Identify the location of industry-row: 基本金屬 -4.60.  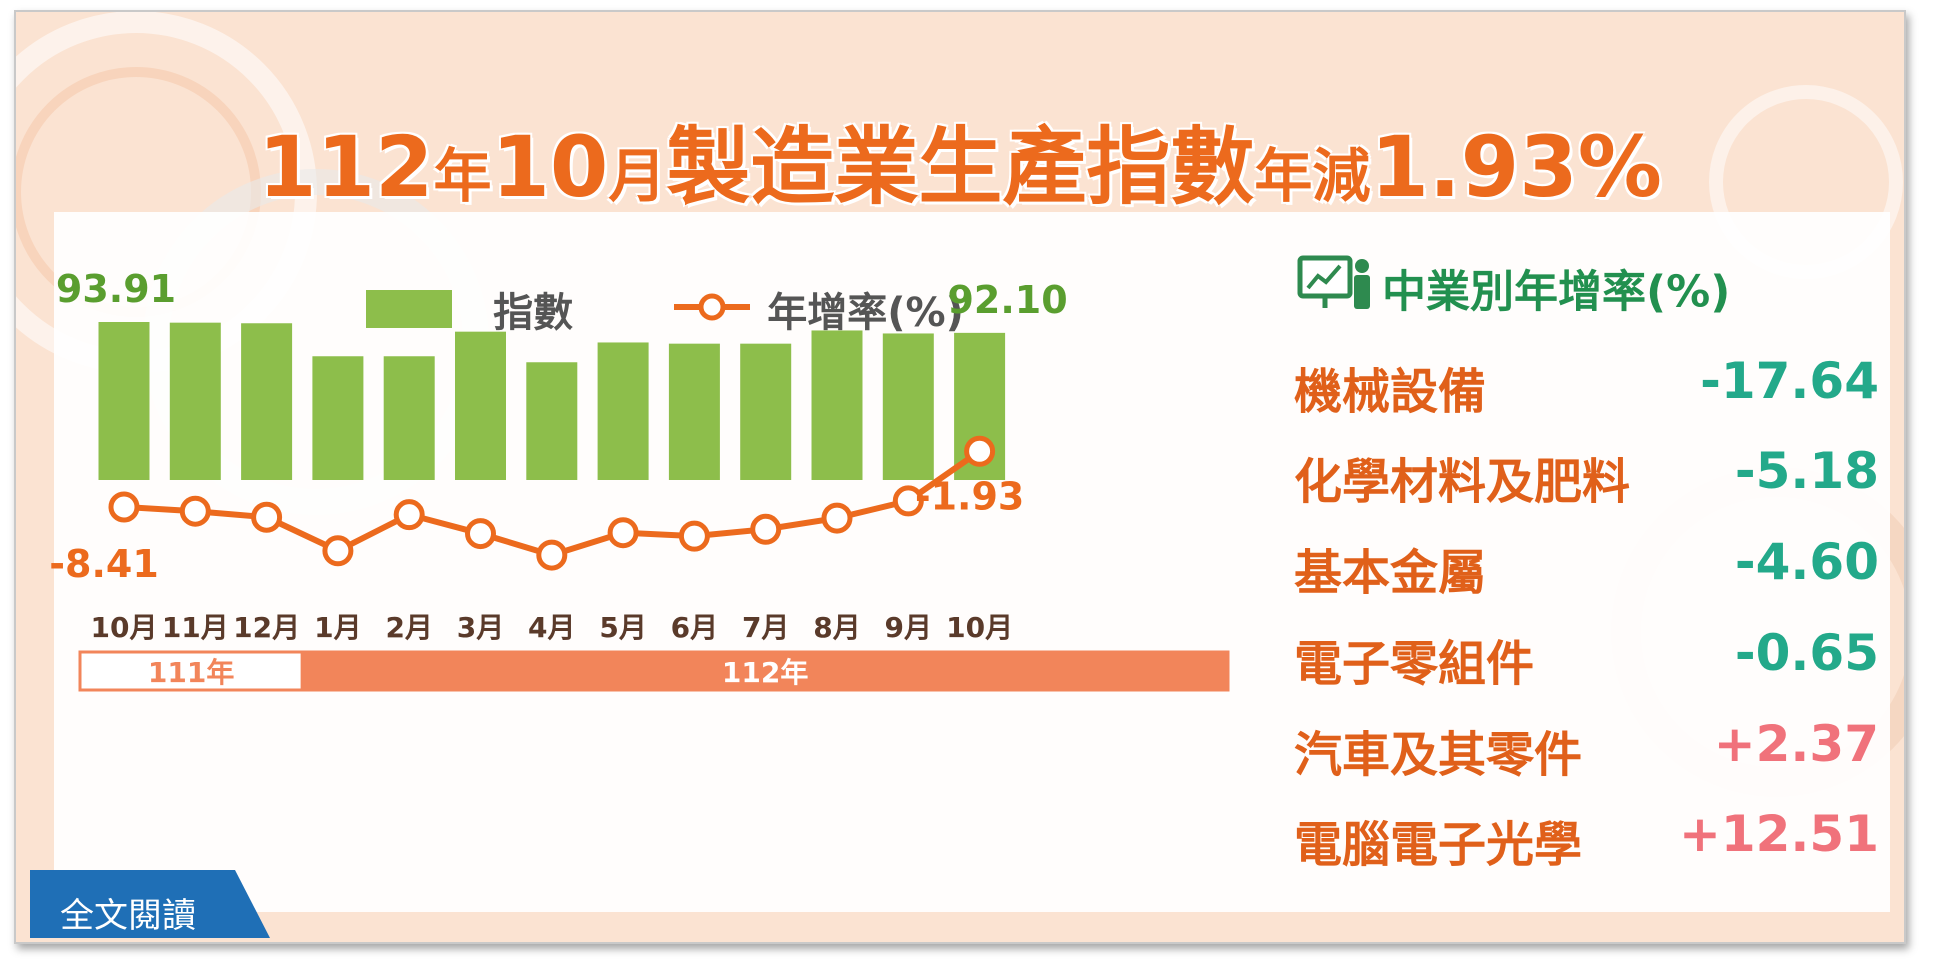
(1586, 568).